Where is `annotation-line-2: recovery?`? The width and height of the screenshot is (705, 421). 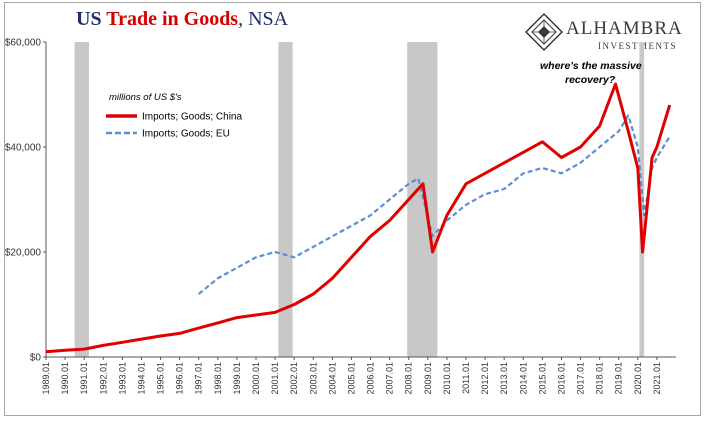
annotation-line-2: recovery? is located at coordinates (590, 80).